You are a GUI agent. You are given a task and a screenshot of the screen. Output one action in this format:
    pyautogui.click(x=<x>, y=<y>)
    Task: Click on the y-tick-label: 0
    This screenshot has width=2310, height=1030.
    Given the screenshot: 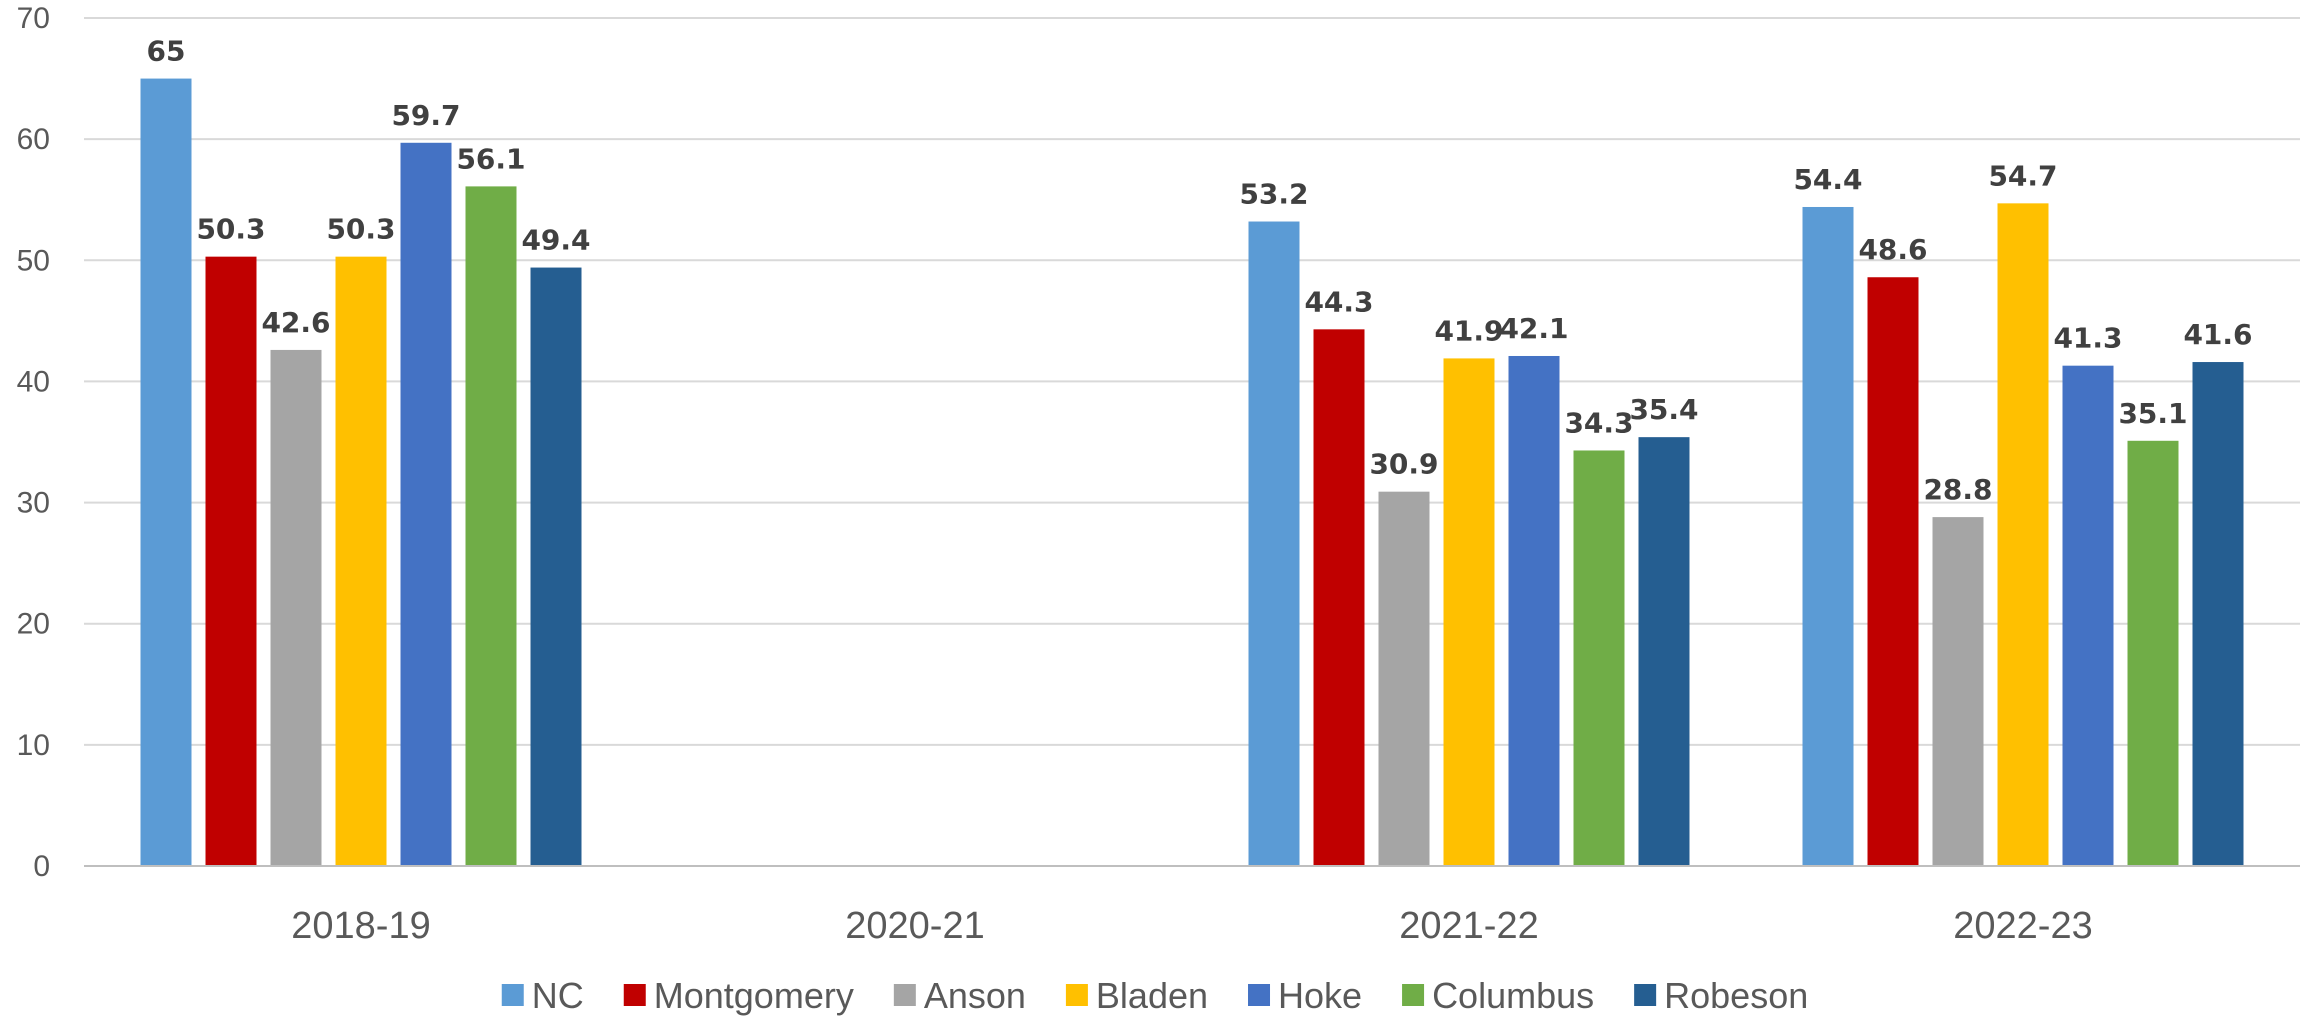 What is the action you would take?
    pyautogui.click(x=41, y=866)
    